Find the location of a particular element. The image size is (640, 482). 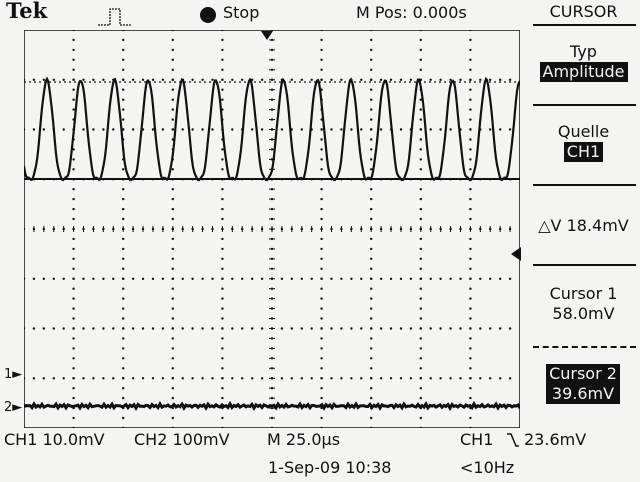

ch1-scale: CH1 10.0mV is located at coordinates (54, 439).